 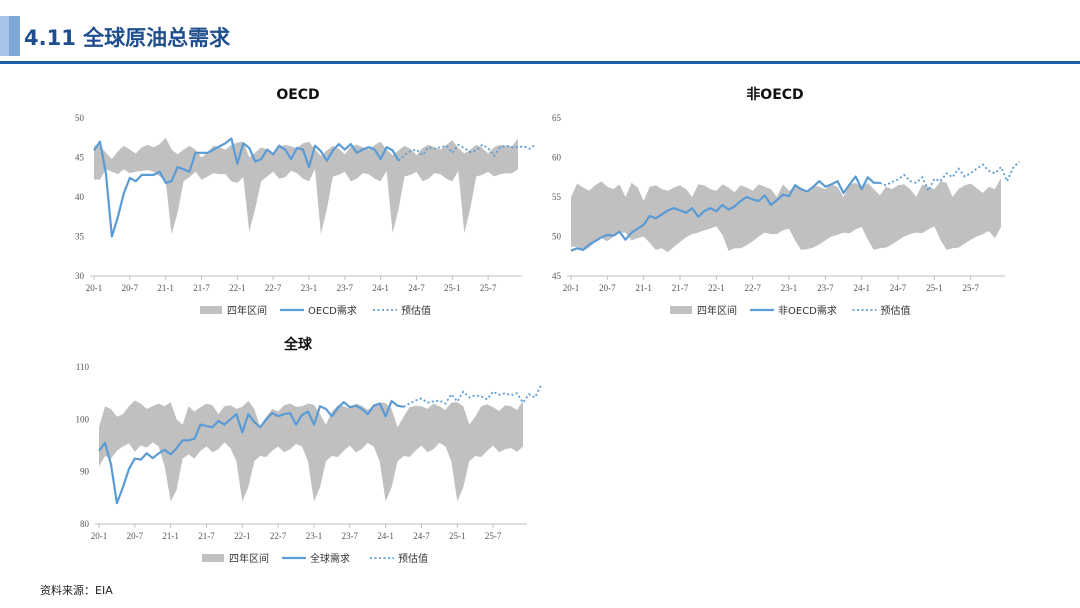 What do you see at coordinates (297, 95) in the screenshot?
I see `chart-title: OECD` at bounding box center [297, 95].